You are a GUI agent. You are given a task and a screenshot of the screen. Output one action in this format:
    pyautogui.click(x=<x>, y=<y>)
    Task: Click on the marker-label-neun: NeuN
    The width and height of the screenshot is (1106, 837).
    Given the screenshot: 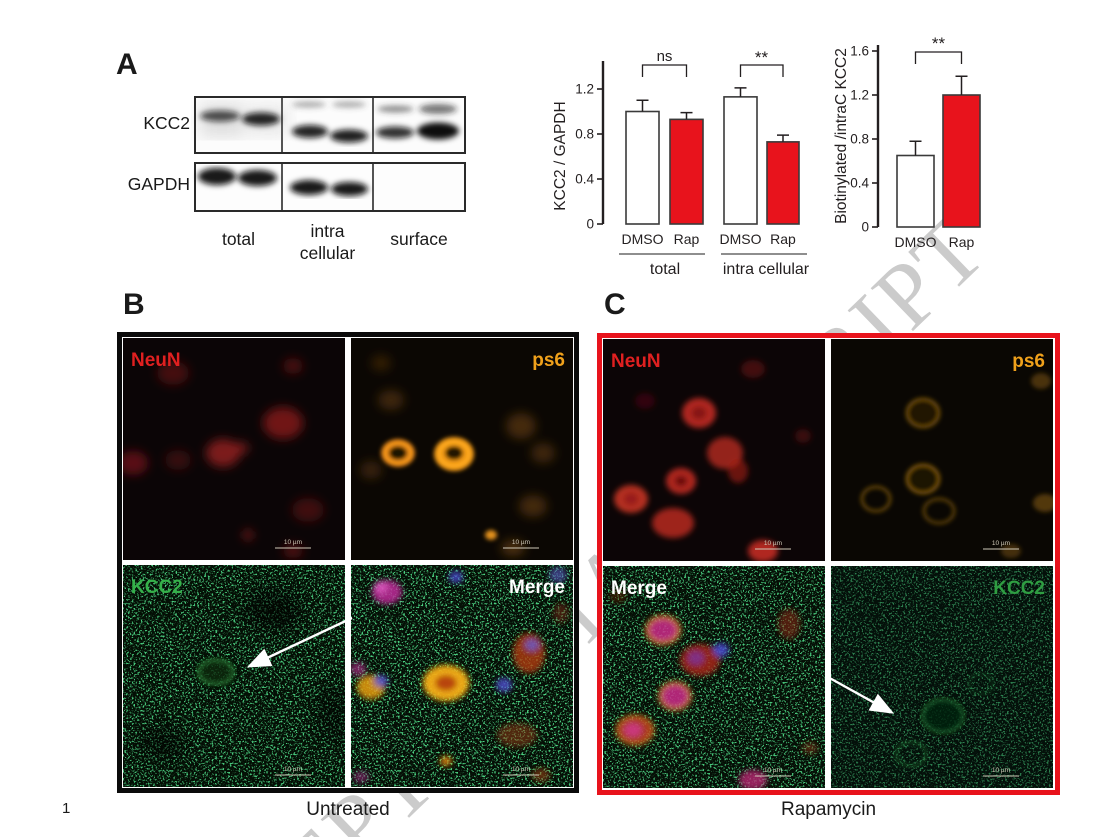 What is the action you would take?
    pyautogui.click(x=636, y=361)
    